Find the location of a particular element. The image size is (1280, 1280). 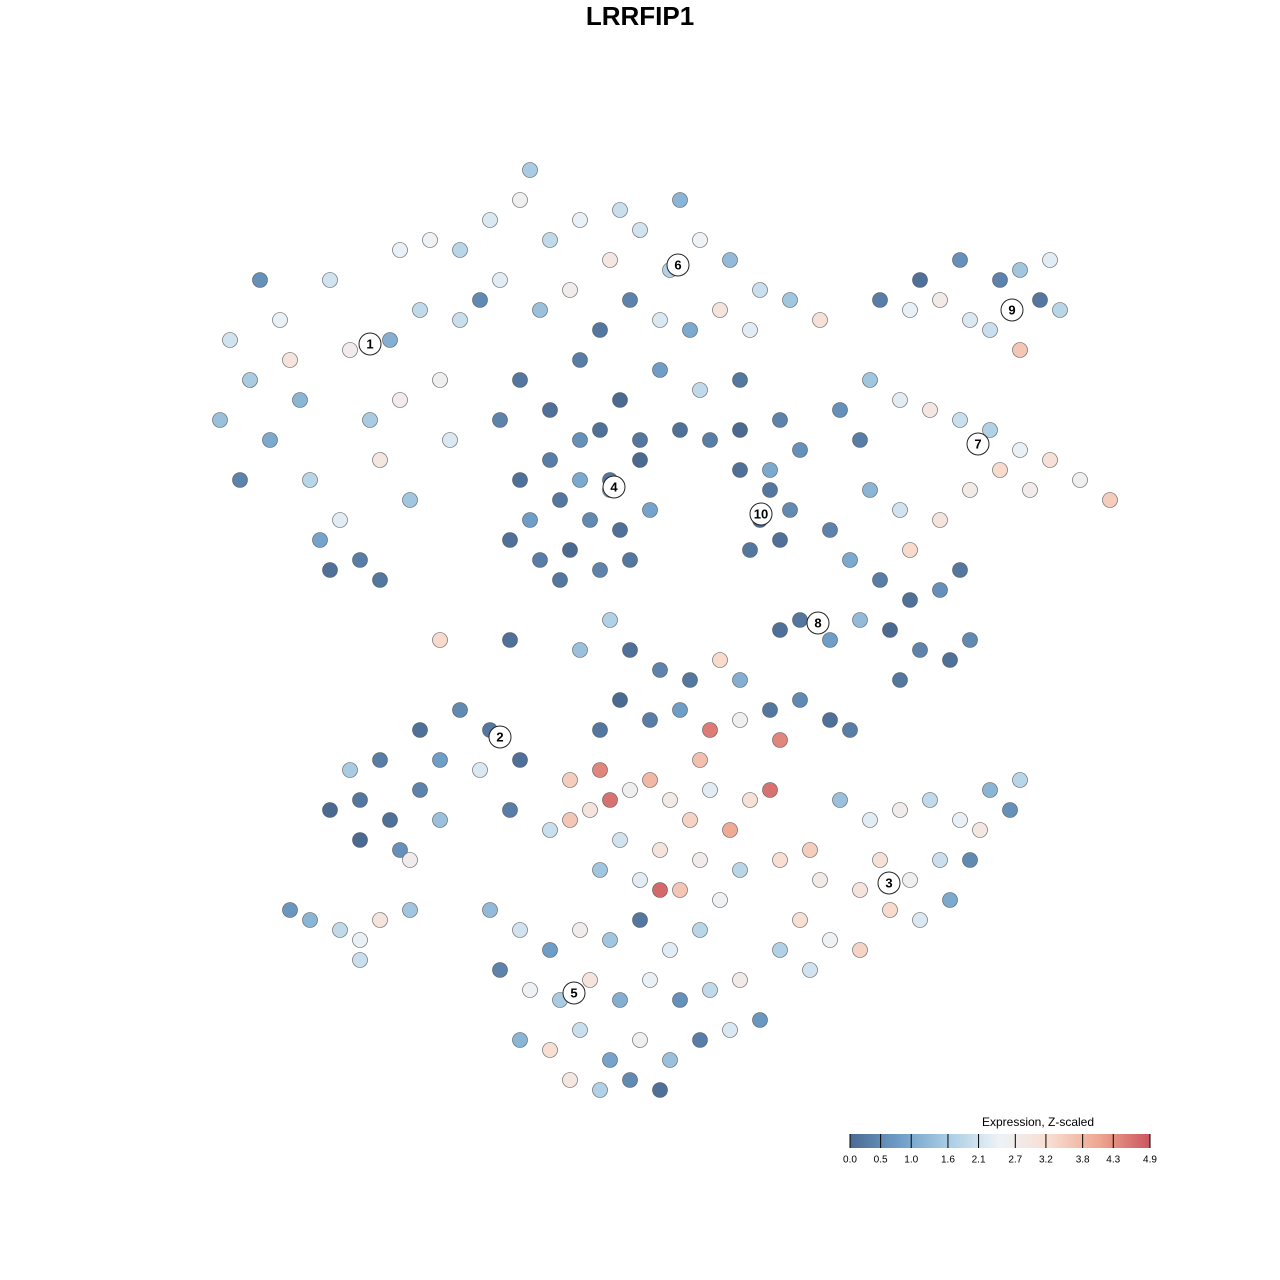

colorbar-tick-label: 1.0 is located at coordinates (911, 1160).